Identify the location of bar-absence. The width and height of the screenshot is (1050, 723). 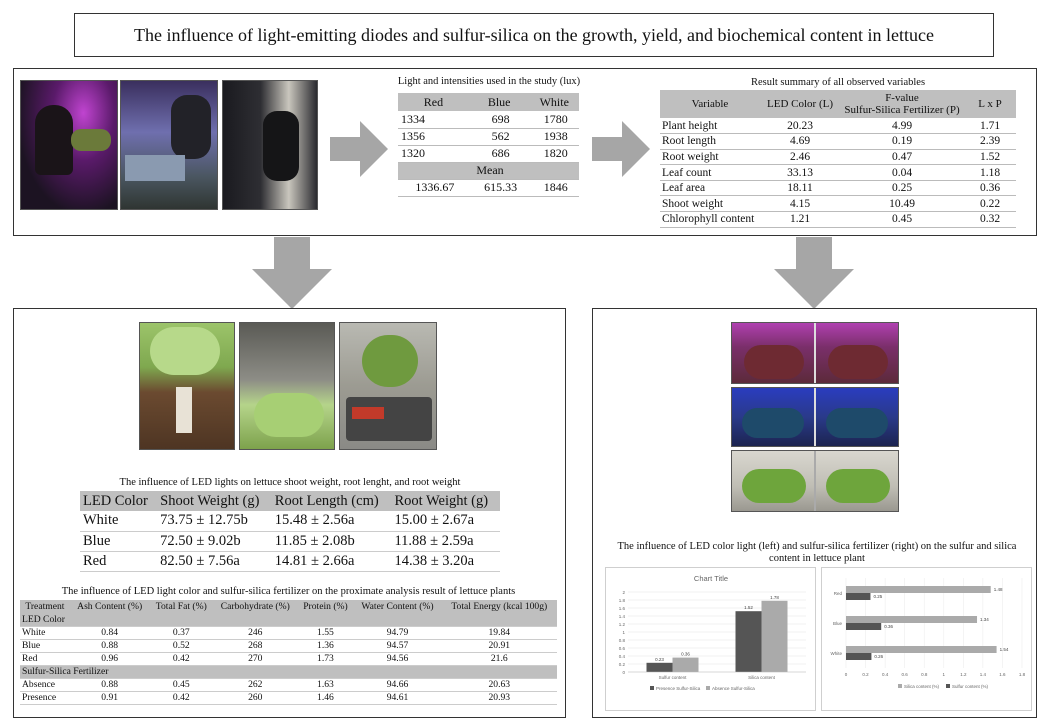
(774, 636).